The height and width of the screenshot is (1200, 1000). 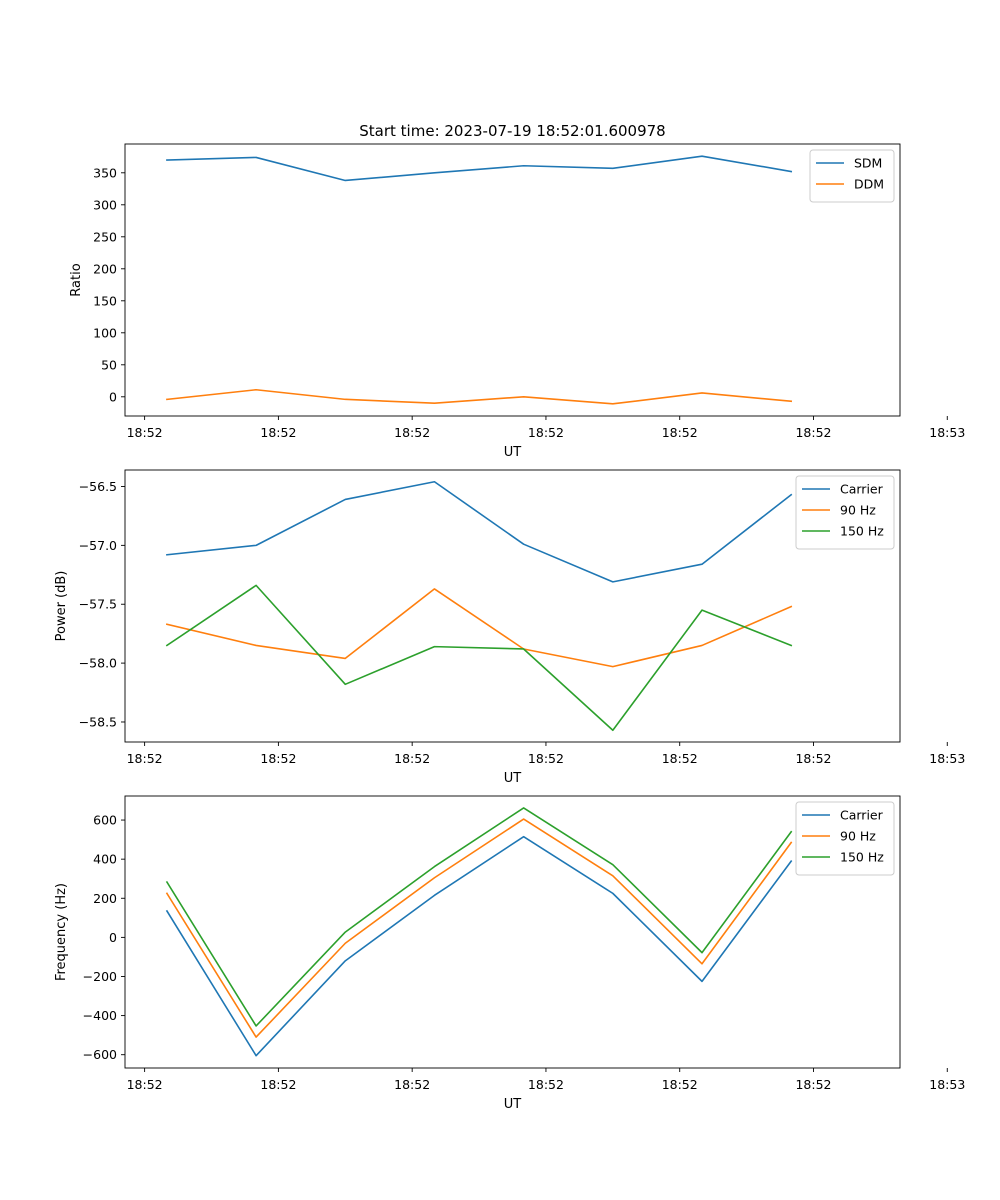 What do you see at coordinates (61, 932) in the screenshot?
I see `y-axis-label: Frequency (Hz)` at bounding box center [61, 932].